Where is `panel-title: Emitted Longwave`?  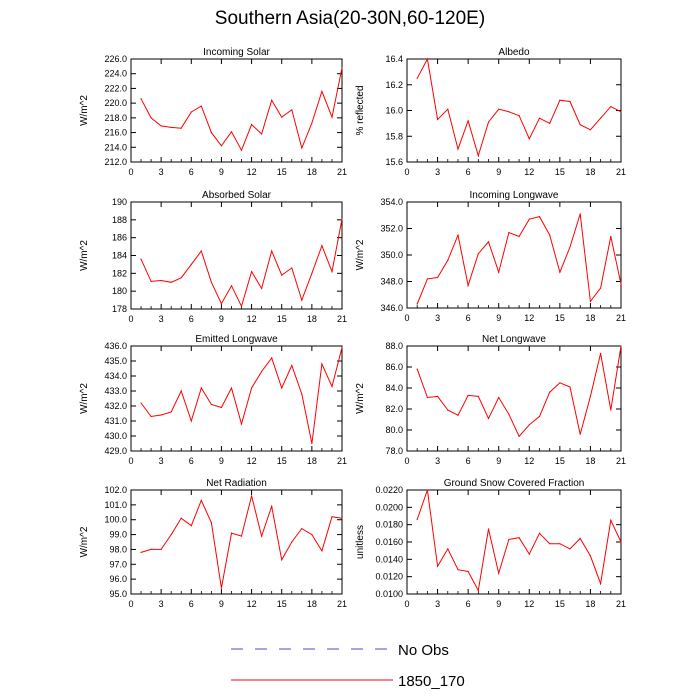 panel-title: Emitted Longwave is located at coordinates (236, 339).